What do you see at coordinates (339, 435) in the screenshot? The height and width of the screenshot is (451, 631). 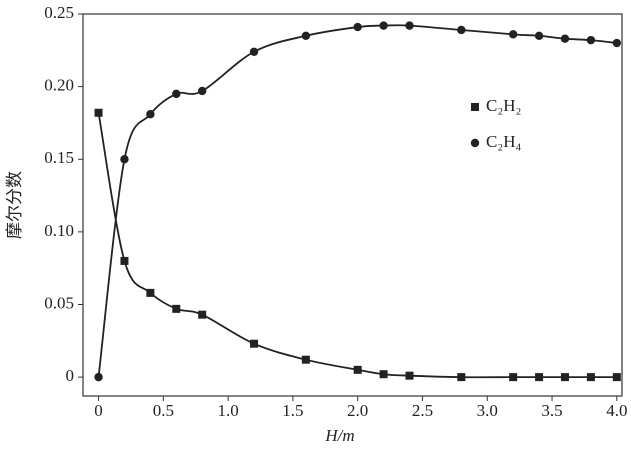 I see `x-axis-label: H/m` at bounding box center [339, 435].